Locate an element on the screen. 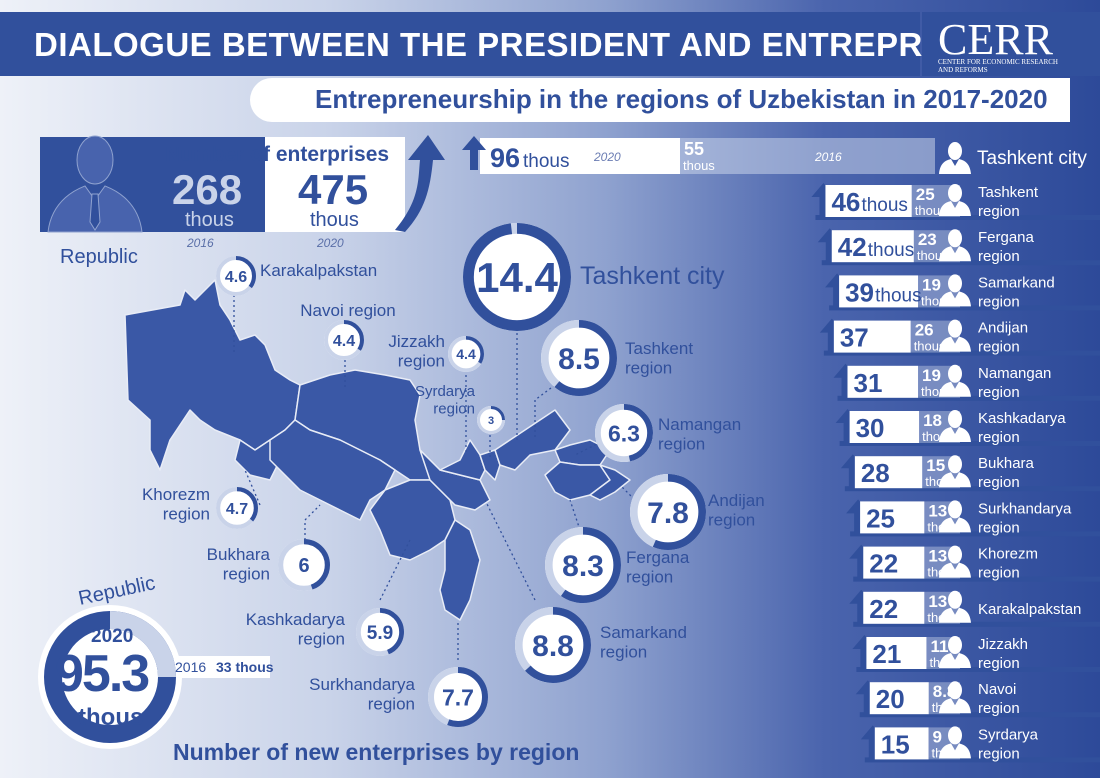  row-value-2016-tashkent-region: 25 is located at coordinates (925, 194).